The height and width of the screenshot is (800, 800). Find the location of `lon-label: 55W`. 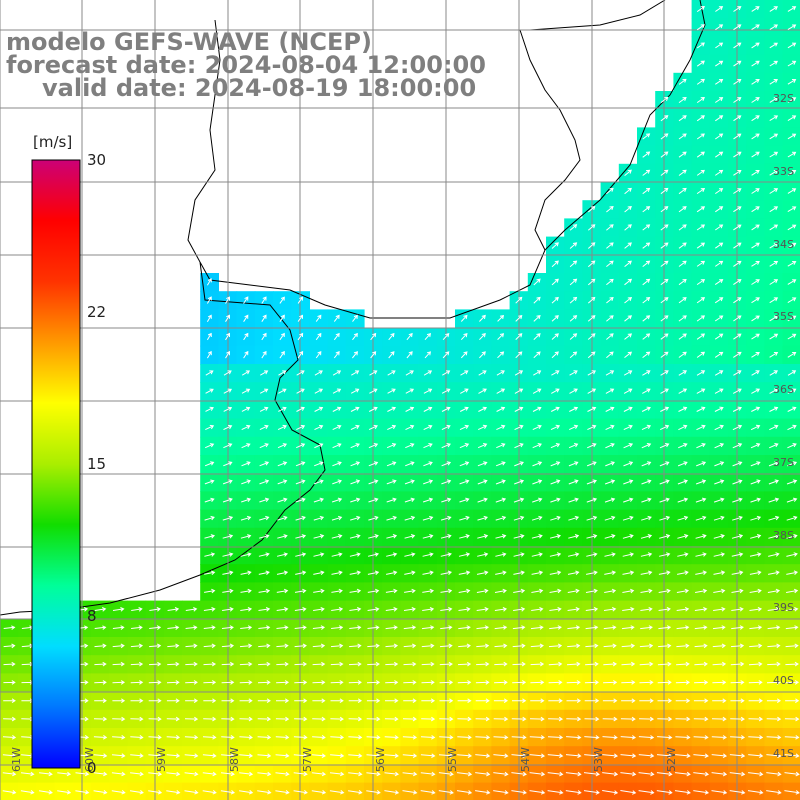

lon-label: 55W is located at coordinates (452, 759).